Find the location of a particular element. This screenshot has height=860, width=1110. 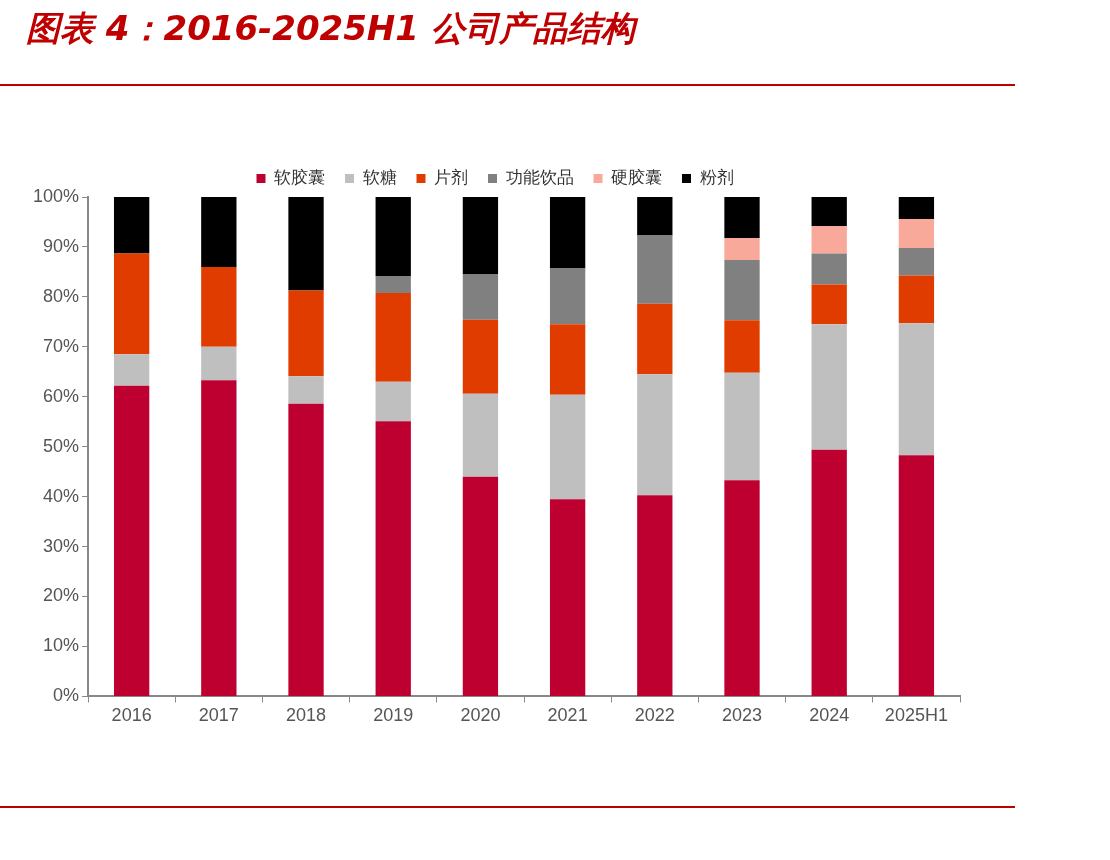

legend-label: 硬胶囊 is located at coordinates (636, 176).